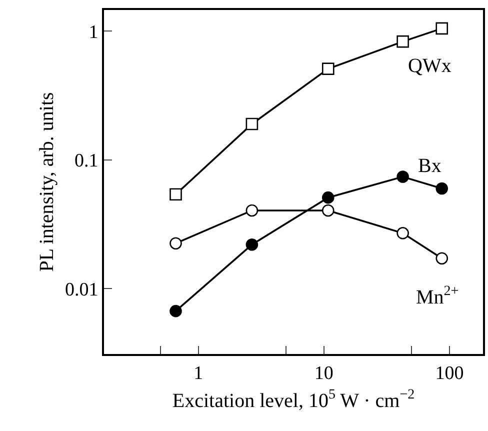 This screenshot has height=431, width=488. What do you see at coordinates (324, 373) in the screenshot?
I see `x-tick-label: 10` at bounding box center [324, 373].